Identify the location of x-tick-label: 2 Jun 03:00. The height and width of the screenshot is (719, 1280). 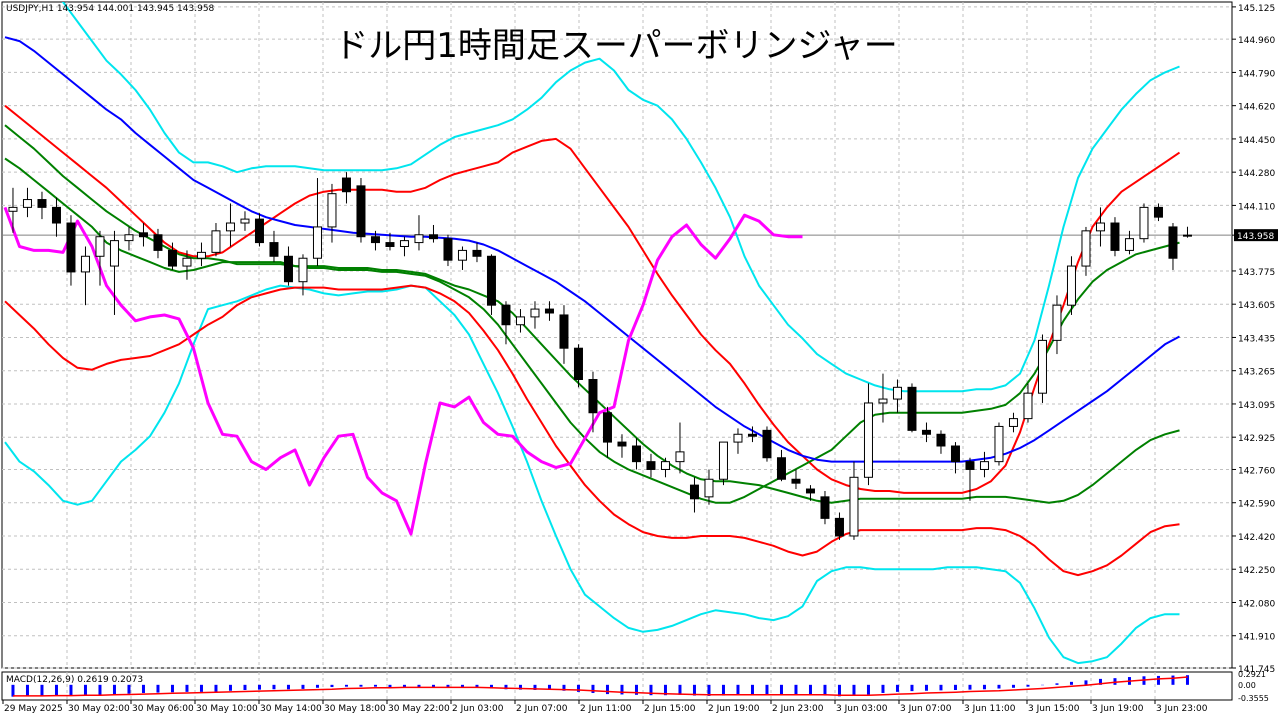
(478, 709).